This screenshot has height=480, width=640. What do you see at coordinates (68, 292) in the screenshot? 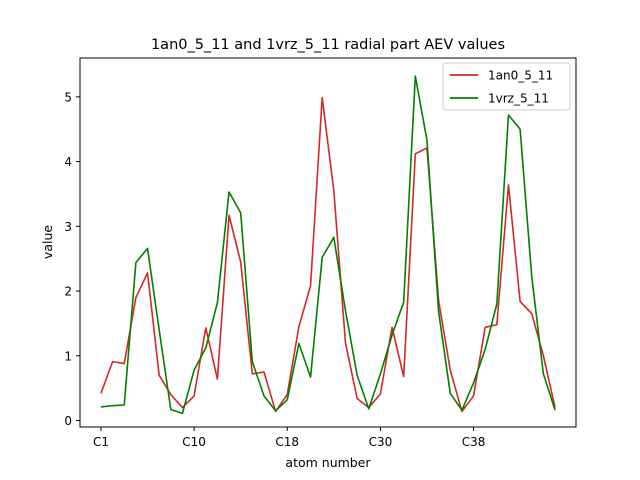
I see `y-tick-label: 2` at bounding box center [68, 292].